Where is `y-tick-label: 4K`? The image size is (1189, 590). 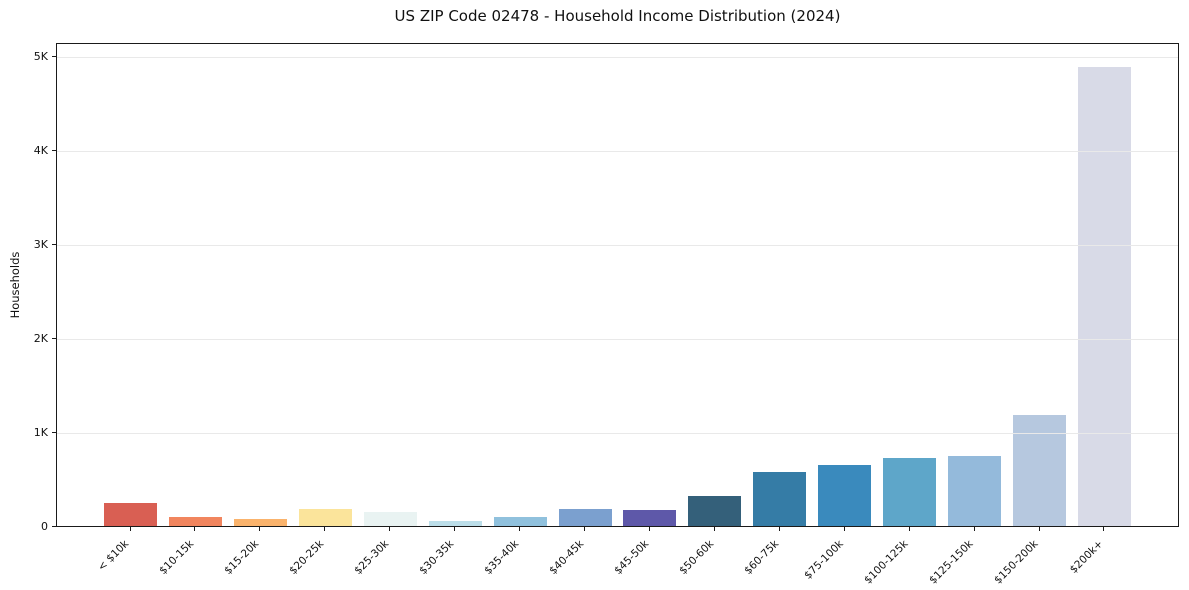
y-tick-label: 4K is located at coordinates (40, 151).